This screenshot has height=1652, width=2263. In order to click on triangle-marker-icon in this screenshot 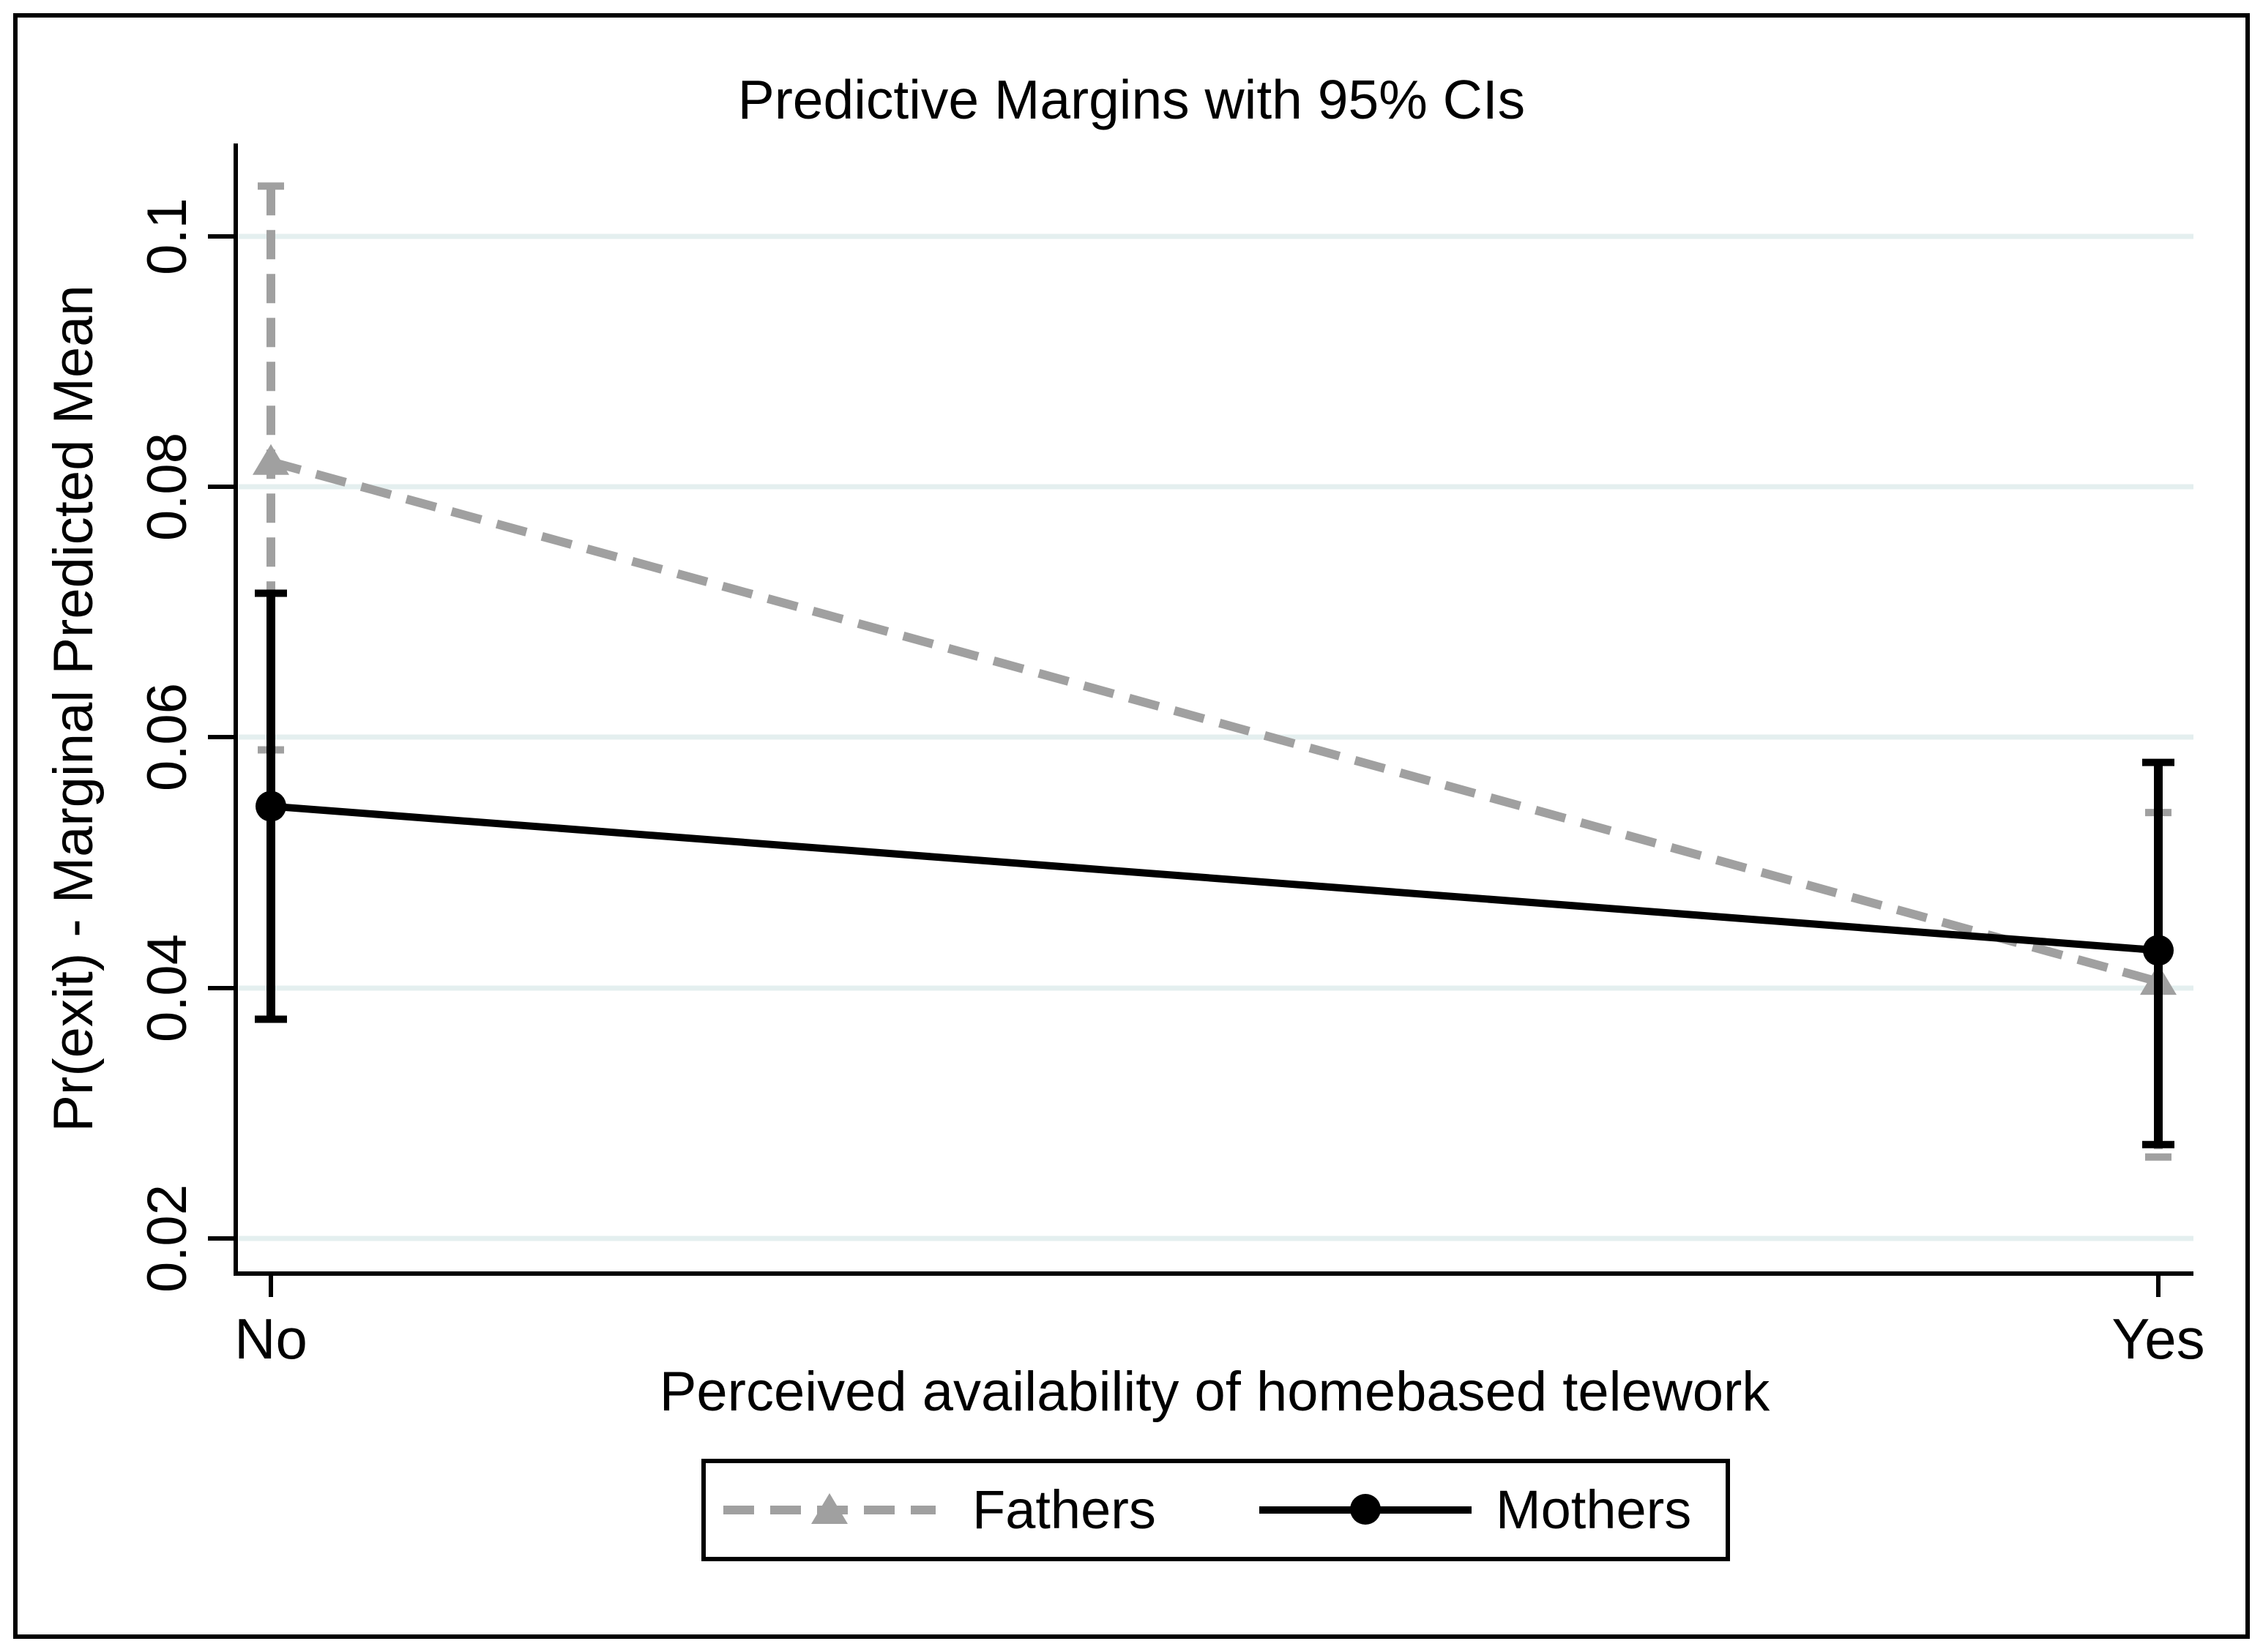, I will do `click(829, 1508)`.